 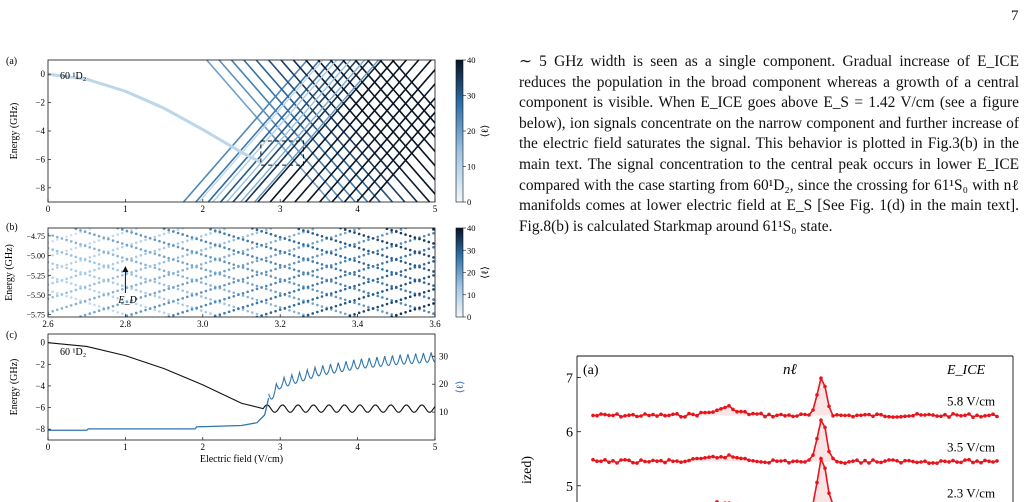 I want to click on y-tick-label: −4, so click(x=40, y=131).